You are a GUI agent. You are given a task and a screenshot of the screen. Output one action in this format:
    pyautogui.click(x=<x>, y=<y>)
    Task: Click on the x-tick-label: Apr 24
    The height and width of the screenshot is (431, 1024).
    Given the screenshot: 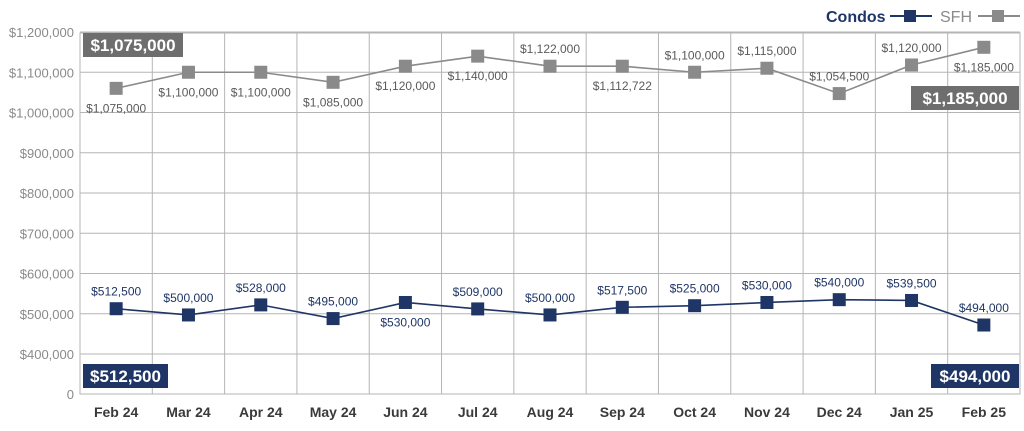 What is the action you would take?
    pyautogui.click(x=261, y=412)
    